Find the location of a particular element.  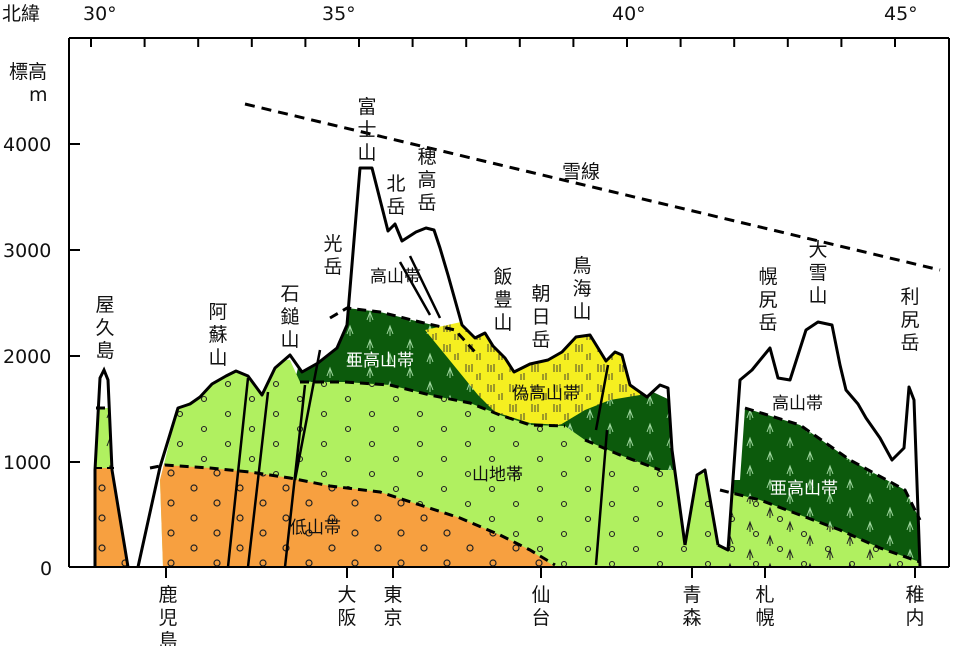

mountain-label-fuji: 富士山 is located at coordinates (366, 130).